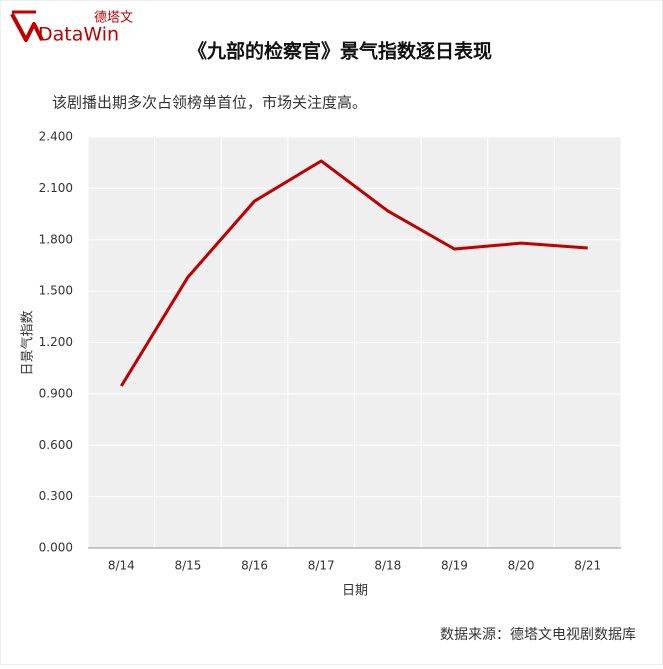 The image size is (663, 669). Describe the element at coordinates (56, 496) in the screenshot. I see `y-tick-label: 0.300` at that location.